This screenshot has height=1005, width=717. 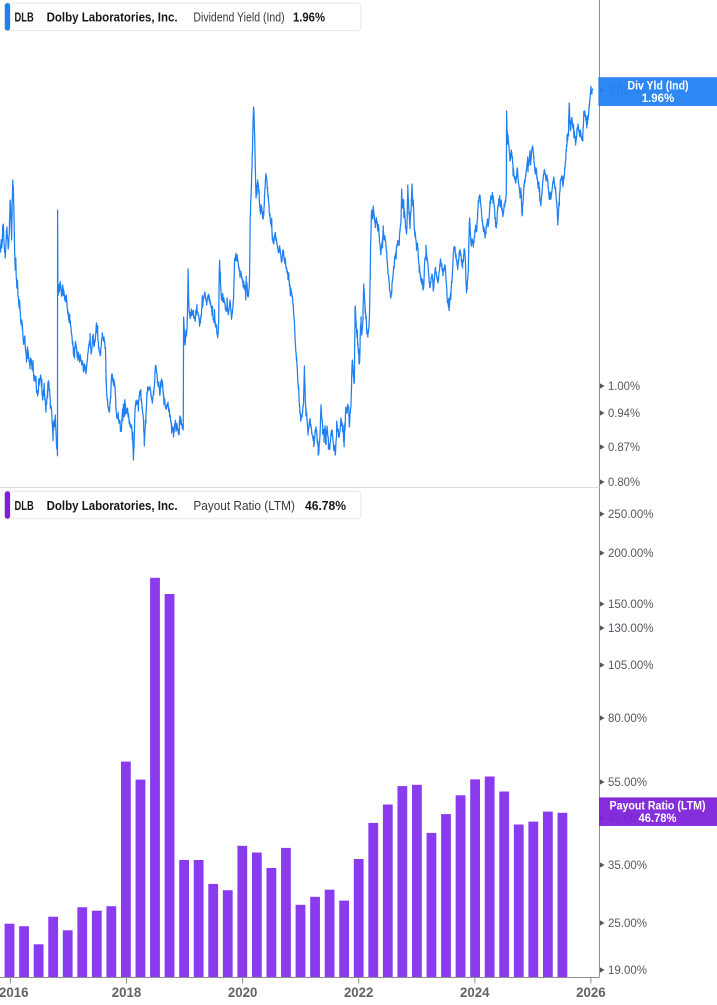 I want to click on svg-text: 200.00%, so click(x=631, y=553).